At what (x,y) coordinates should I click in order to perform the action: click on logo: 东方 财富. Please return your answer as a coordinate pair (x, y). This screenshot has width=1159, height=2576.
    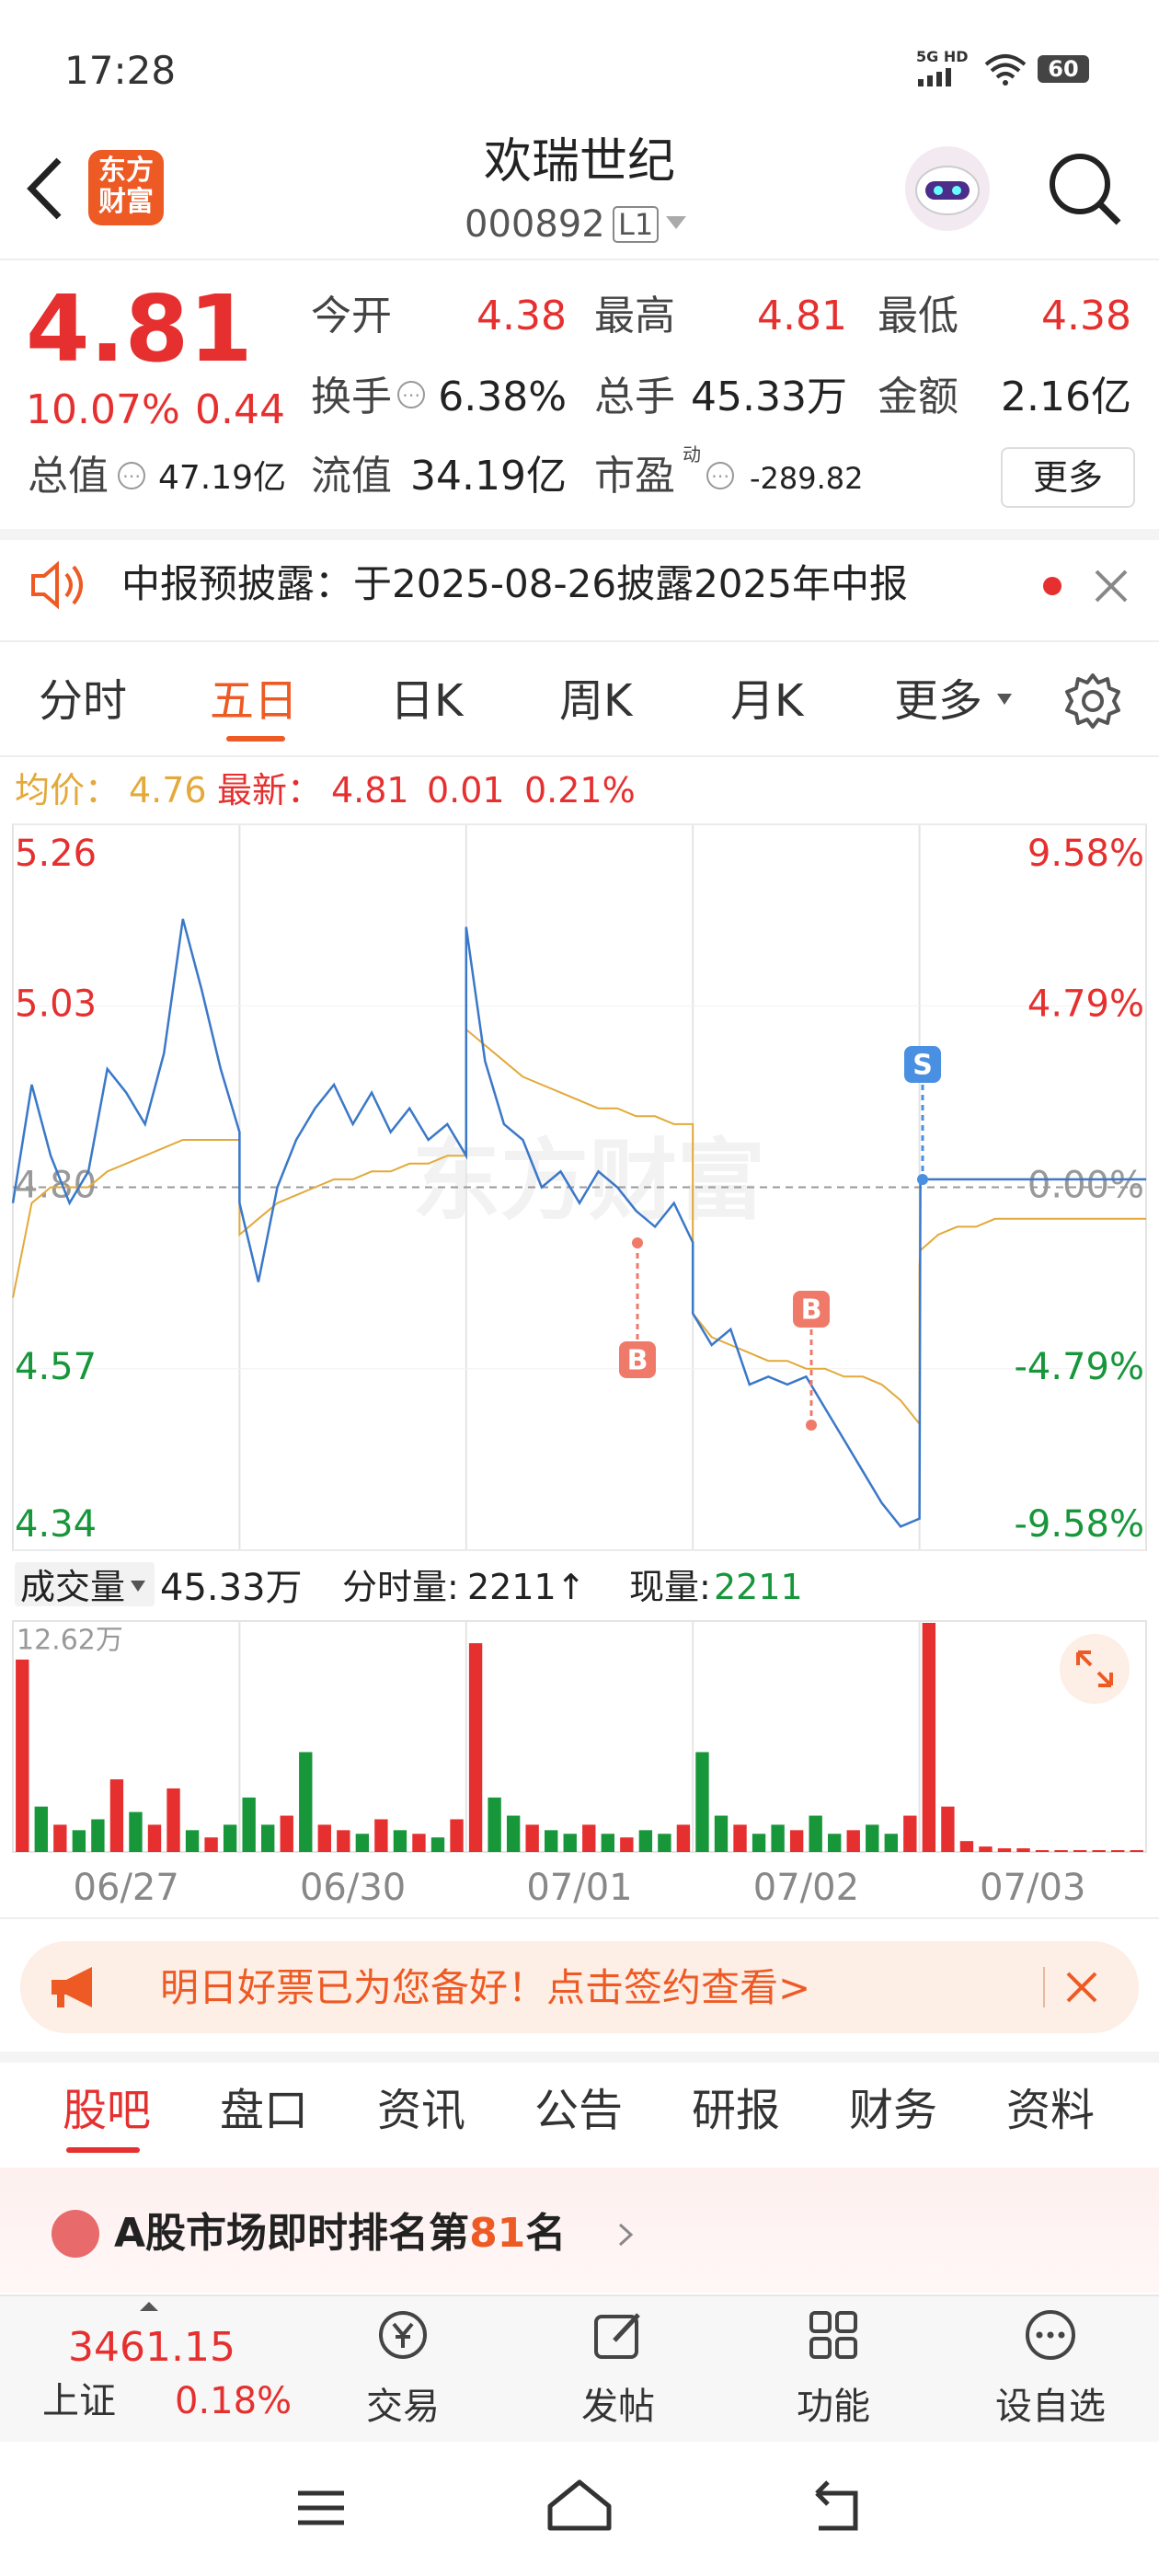
    Looking at the image, I should click on (126, 187).